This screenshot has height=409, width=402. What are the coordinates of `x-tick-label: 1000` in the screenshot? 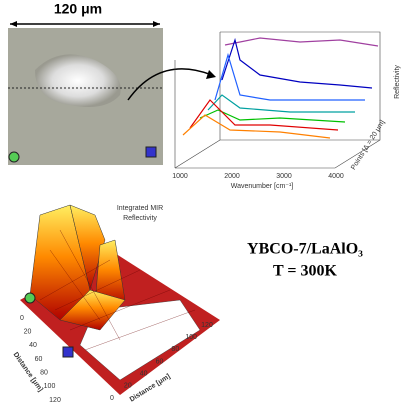 It's located at (180, 176).